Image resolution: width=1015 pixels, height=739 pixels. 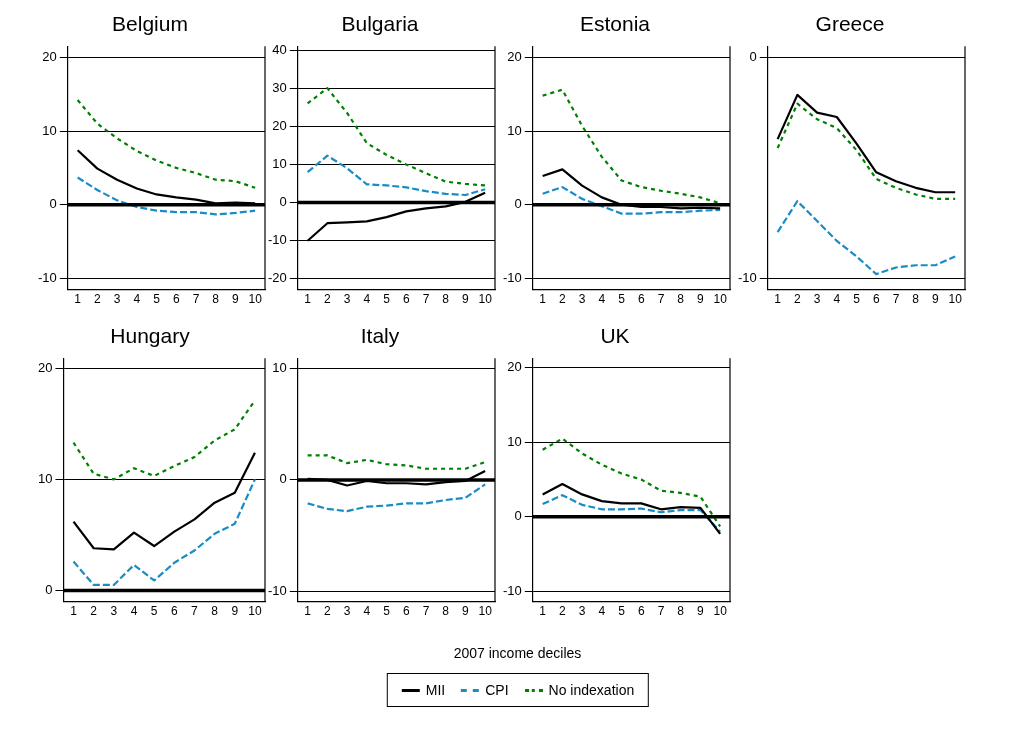 I want to click on chart-title: Belgium, so click(x=150, y=24).